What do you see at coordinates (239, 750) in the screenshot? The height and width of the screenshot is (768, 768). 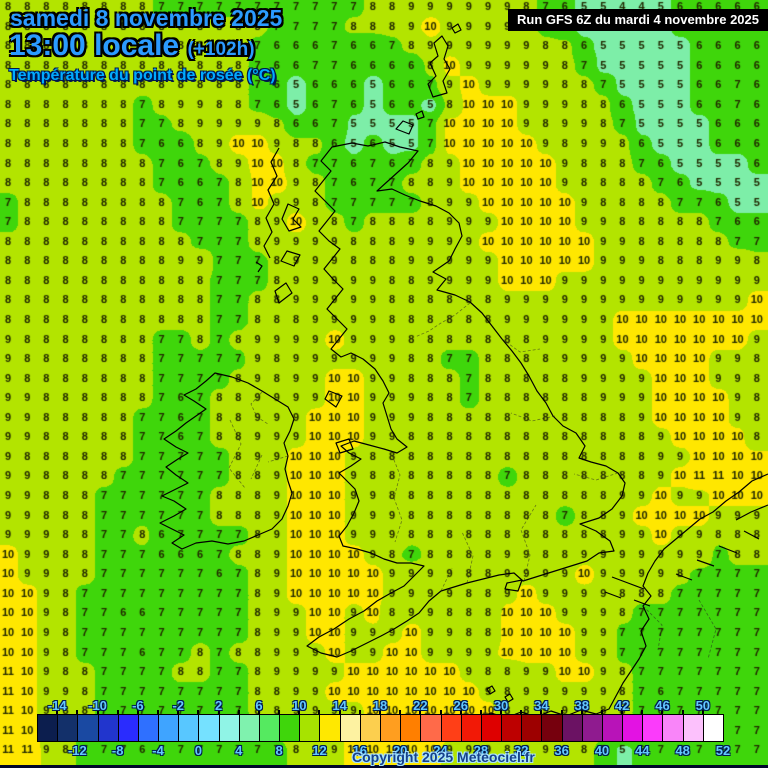 I see `colorbar-tick-label: 4` at bounding box center [239, 750].